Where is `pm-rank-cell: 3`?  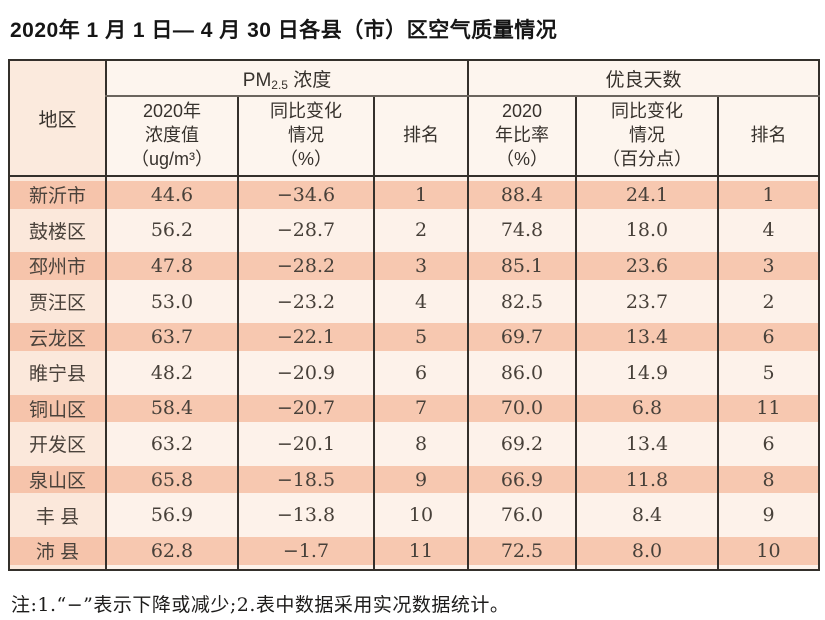 pm-rank-cell: 3 is located at coordinates (420, 266).